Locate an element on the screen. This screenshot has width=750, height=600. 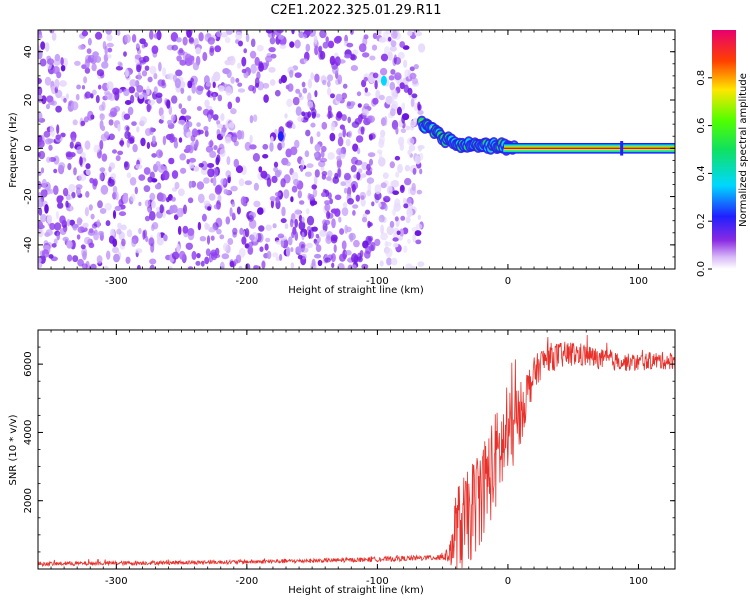
colorbar-tick-label: 0.4 is located at coordinates (701, 173).